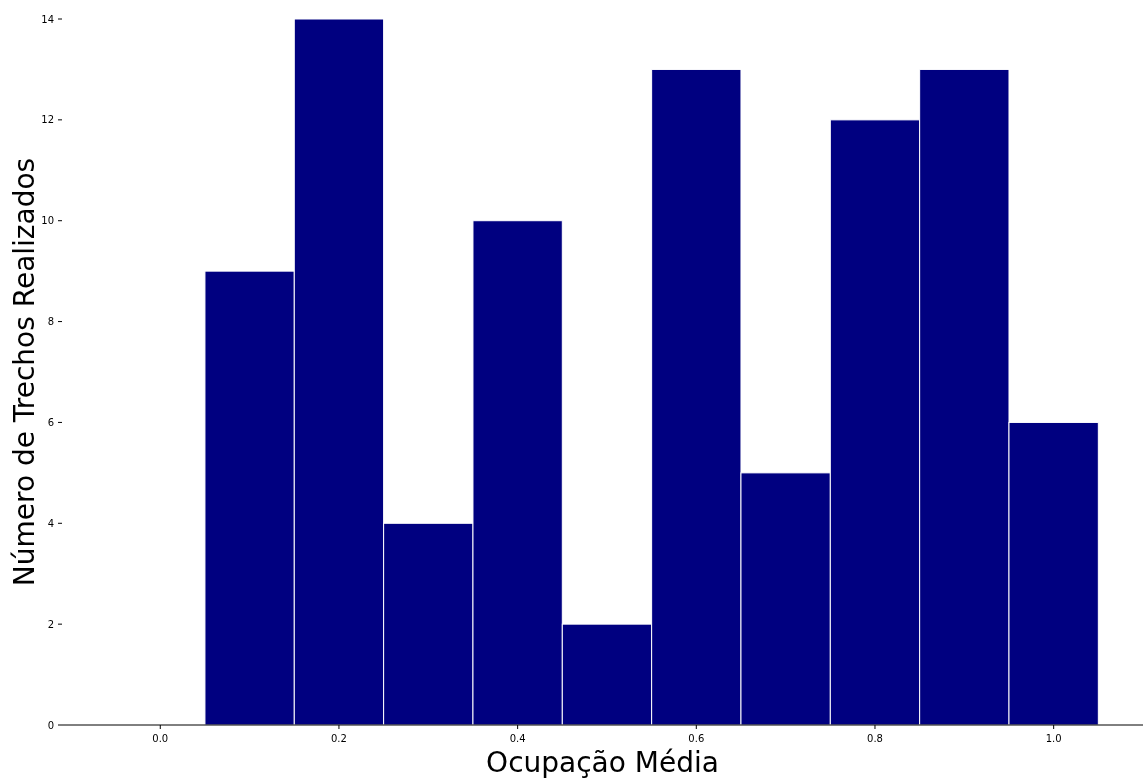  Describe the element at coordinates (47, 120) in the screenshot. I see `y-tick-label: 12` at that location.